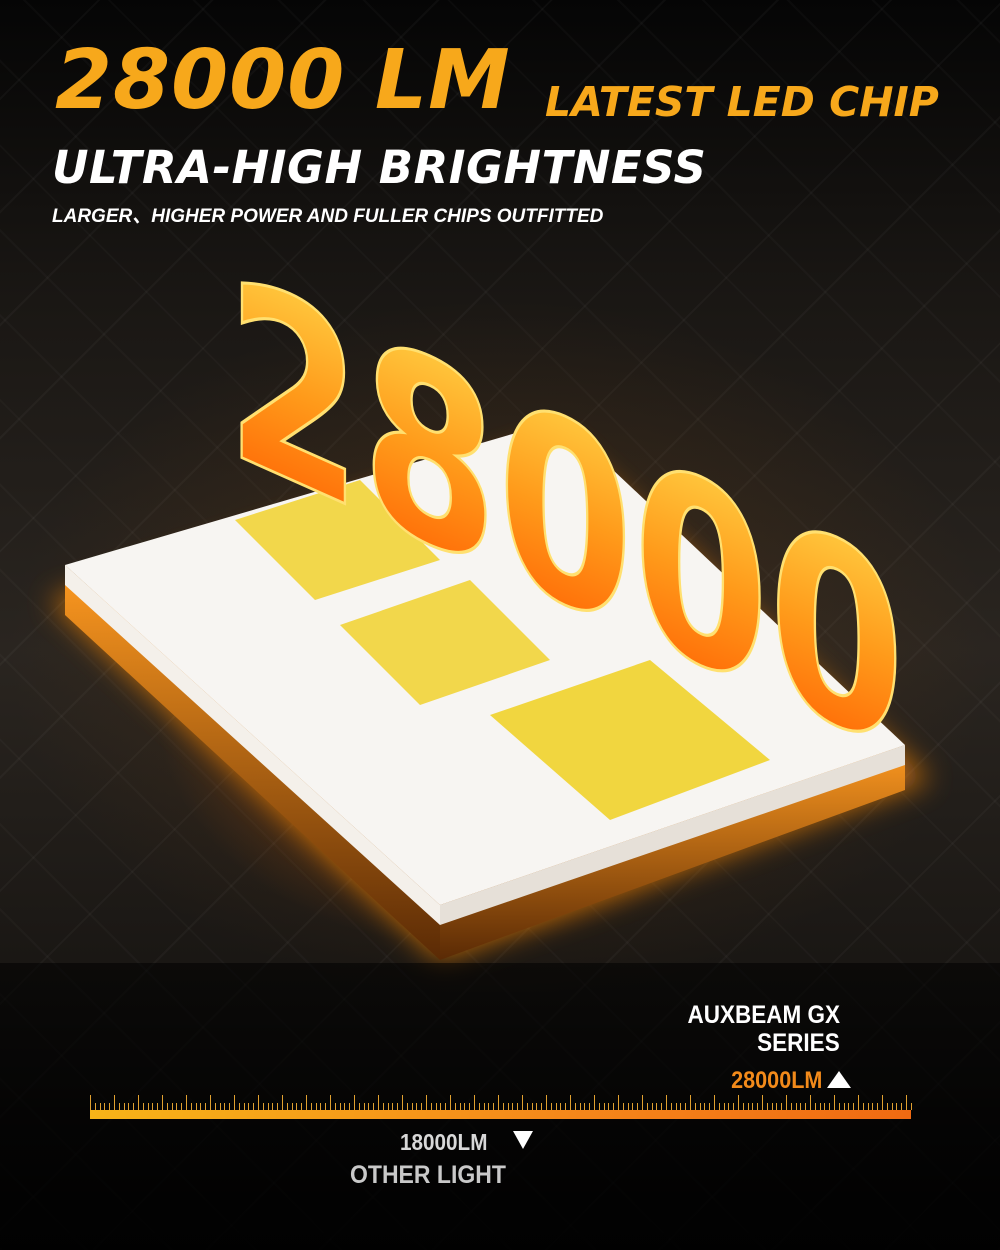  Describe the element at coordinates (776, 1080) in the screenshot. I see `brand-lumens-value: 28000LM` at that location.